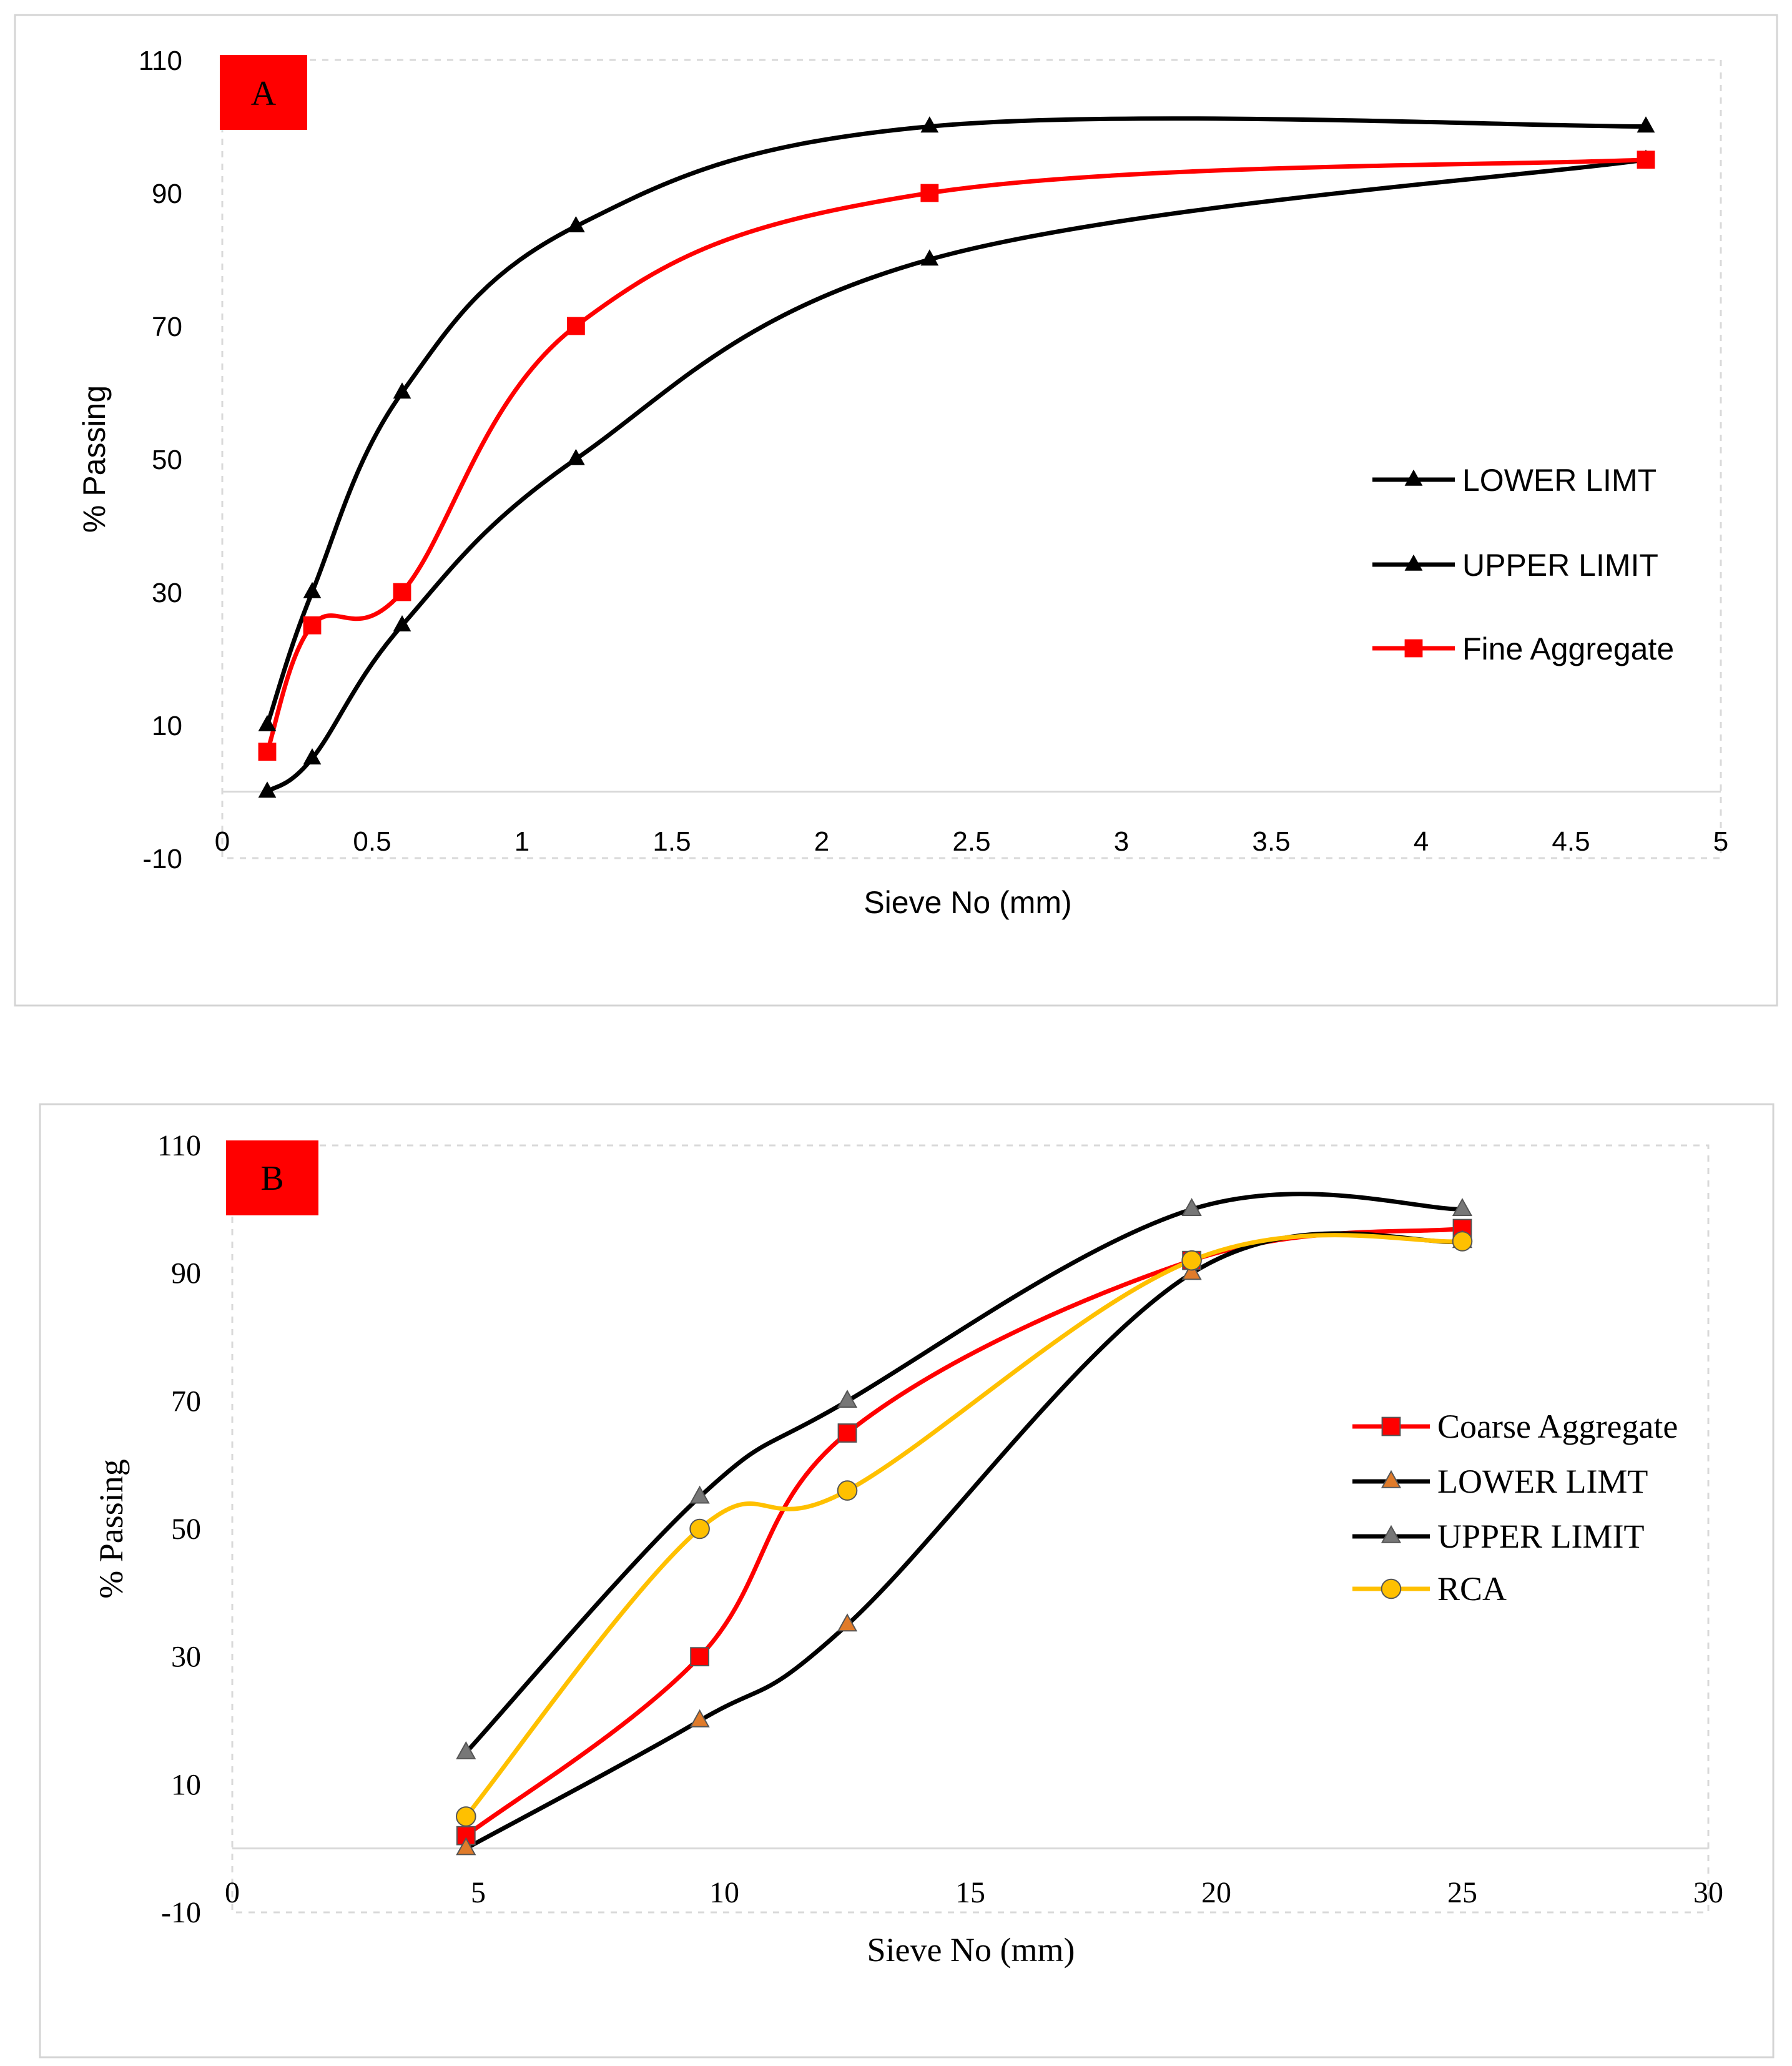 Image resolution: width=1792 pixels, height=2066 pixels. Describe the element at coordinates (1121, 841) in the screenshot. I see `x-tick-label: 3` at that location.